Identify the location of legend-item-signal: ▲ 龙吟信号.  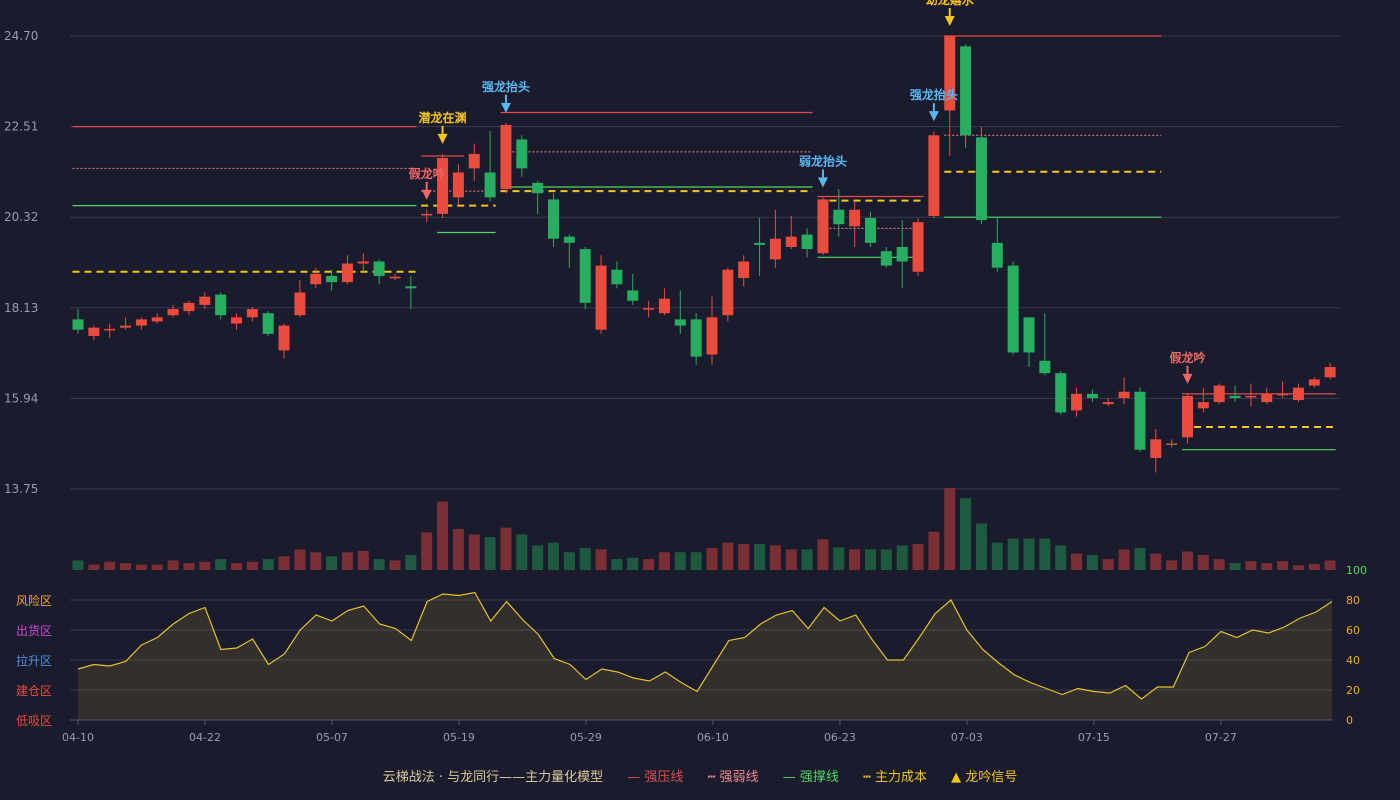
(984, 777).